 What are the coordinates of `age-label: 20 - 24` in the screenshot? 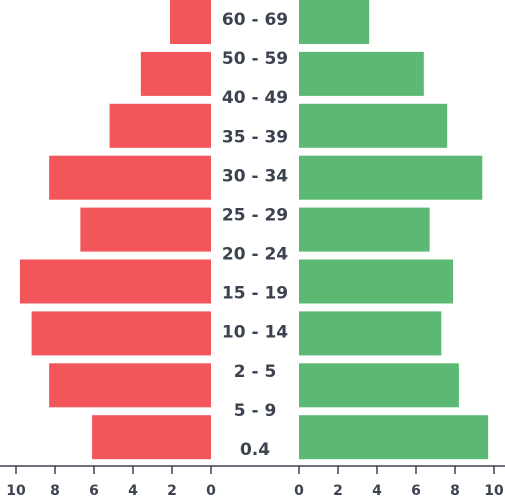 It's located at (255, 255).